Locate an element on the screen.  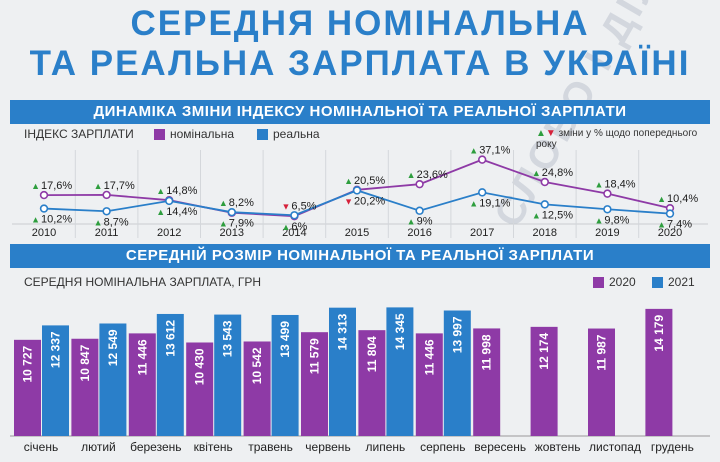
bar-value-label: 12 337 is located at coordinates (56, 349).